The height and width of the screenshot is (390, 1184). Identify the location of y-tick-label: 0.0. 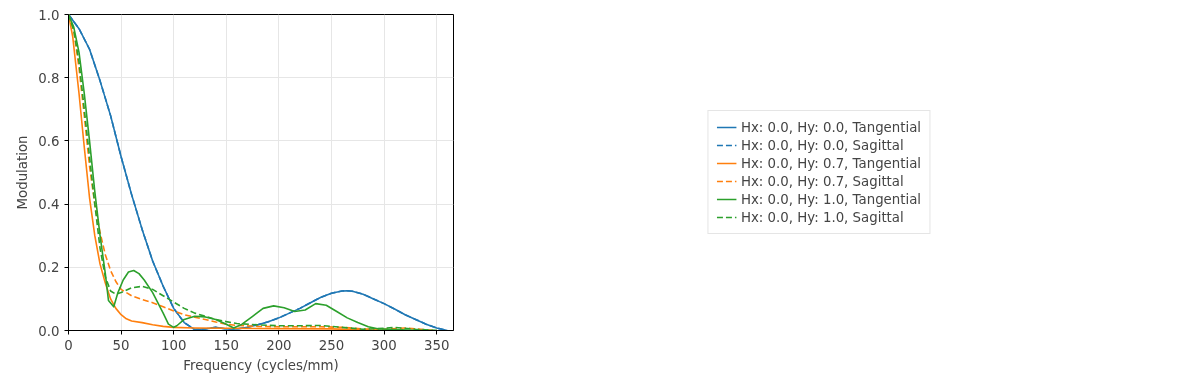
(49, 331).